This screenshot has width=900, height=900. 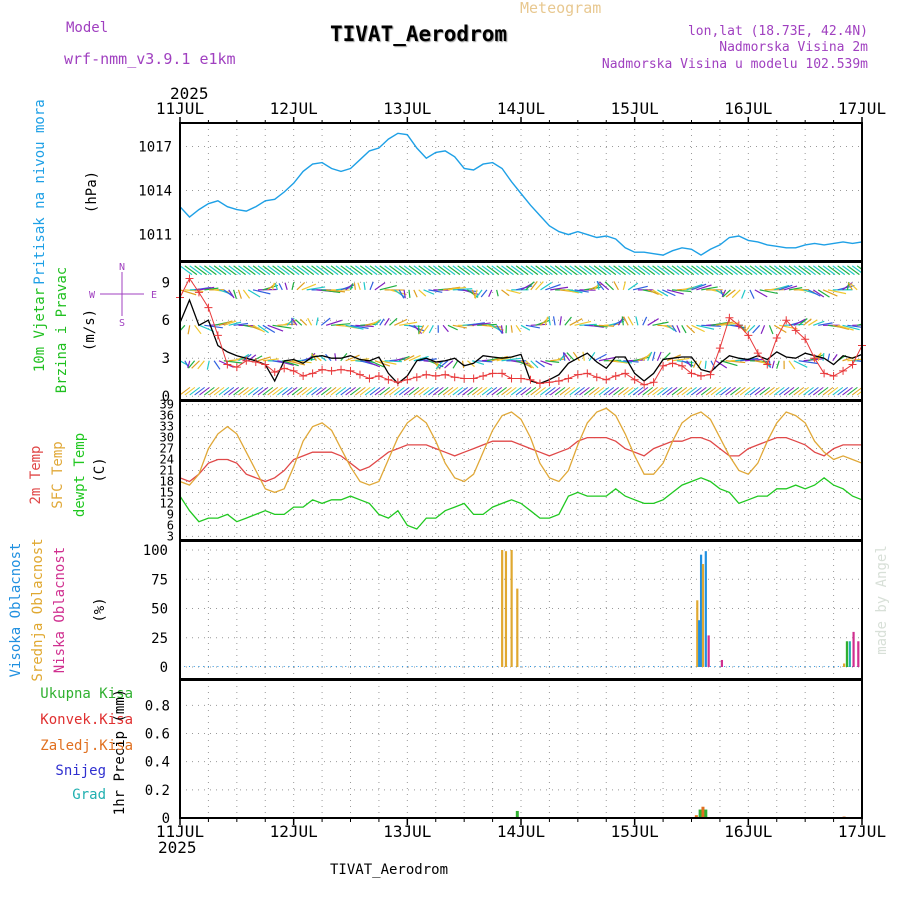 What do you see at coordinates (40, 330) in the screenshot?
I see `wind-ylabel: 10m Vjetar` at bounding box center [40, 330].